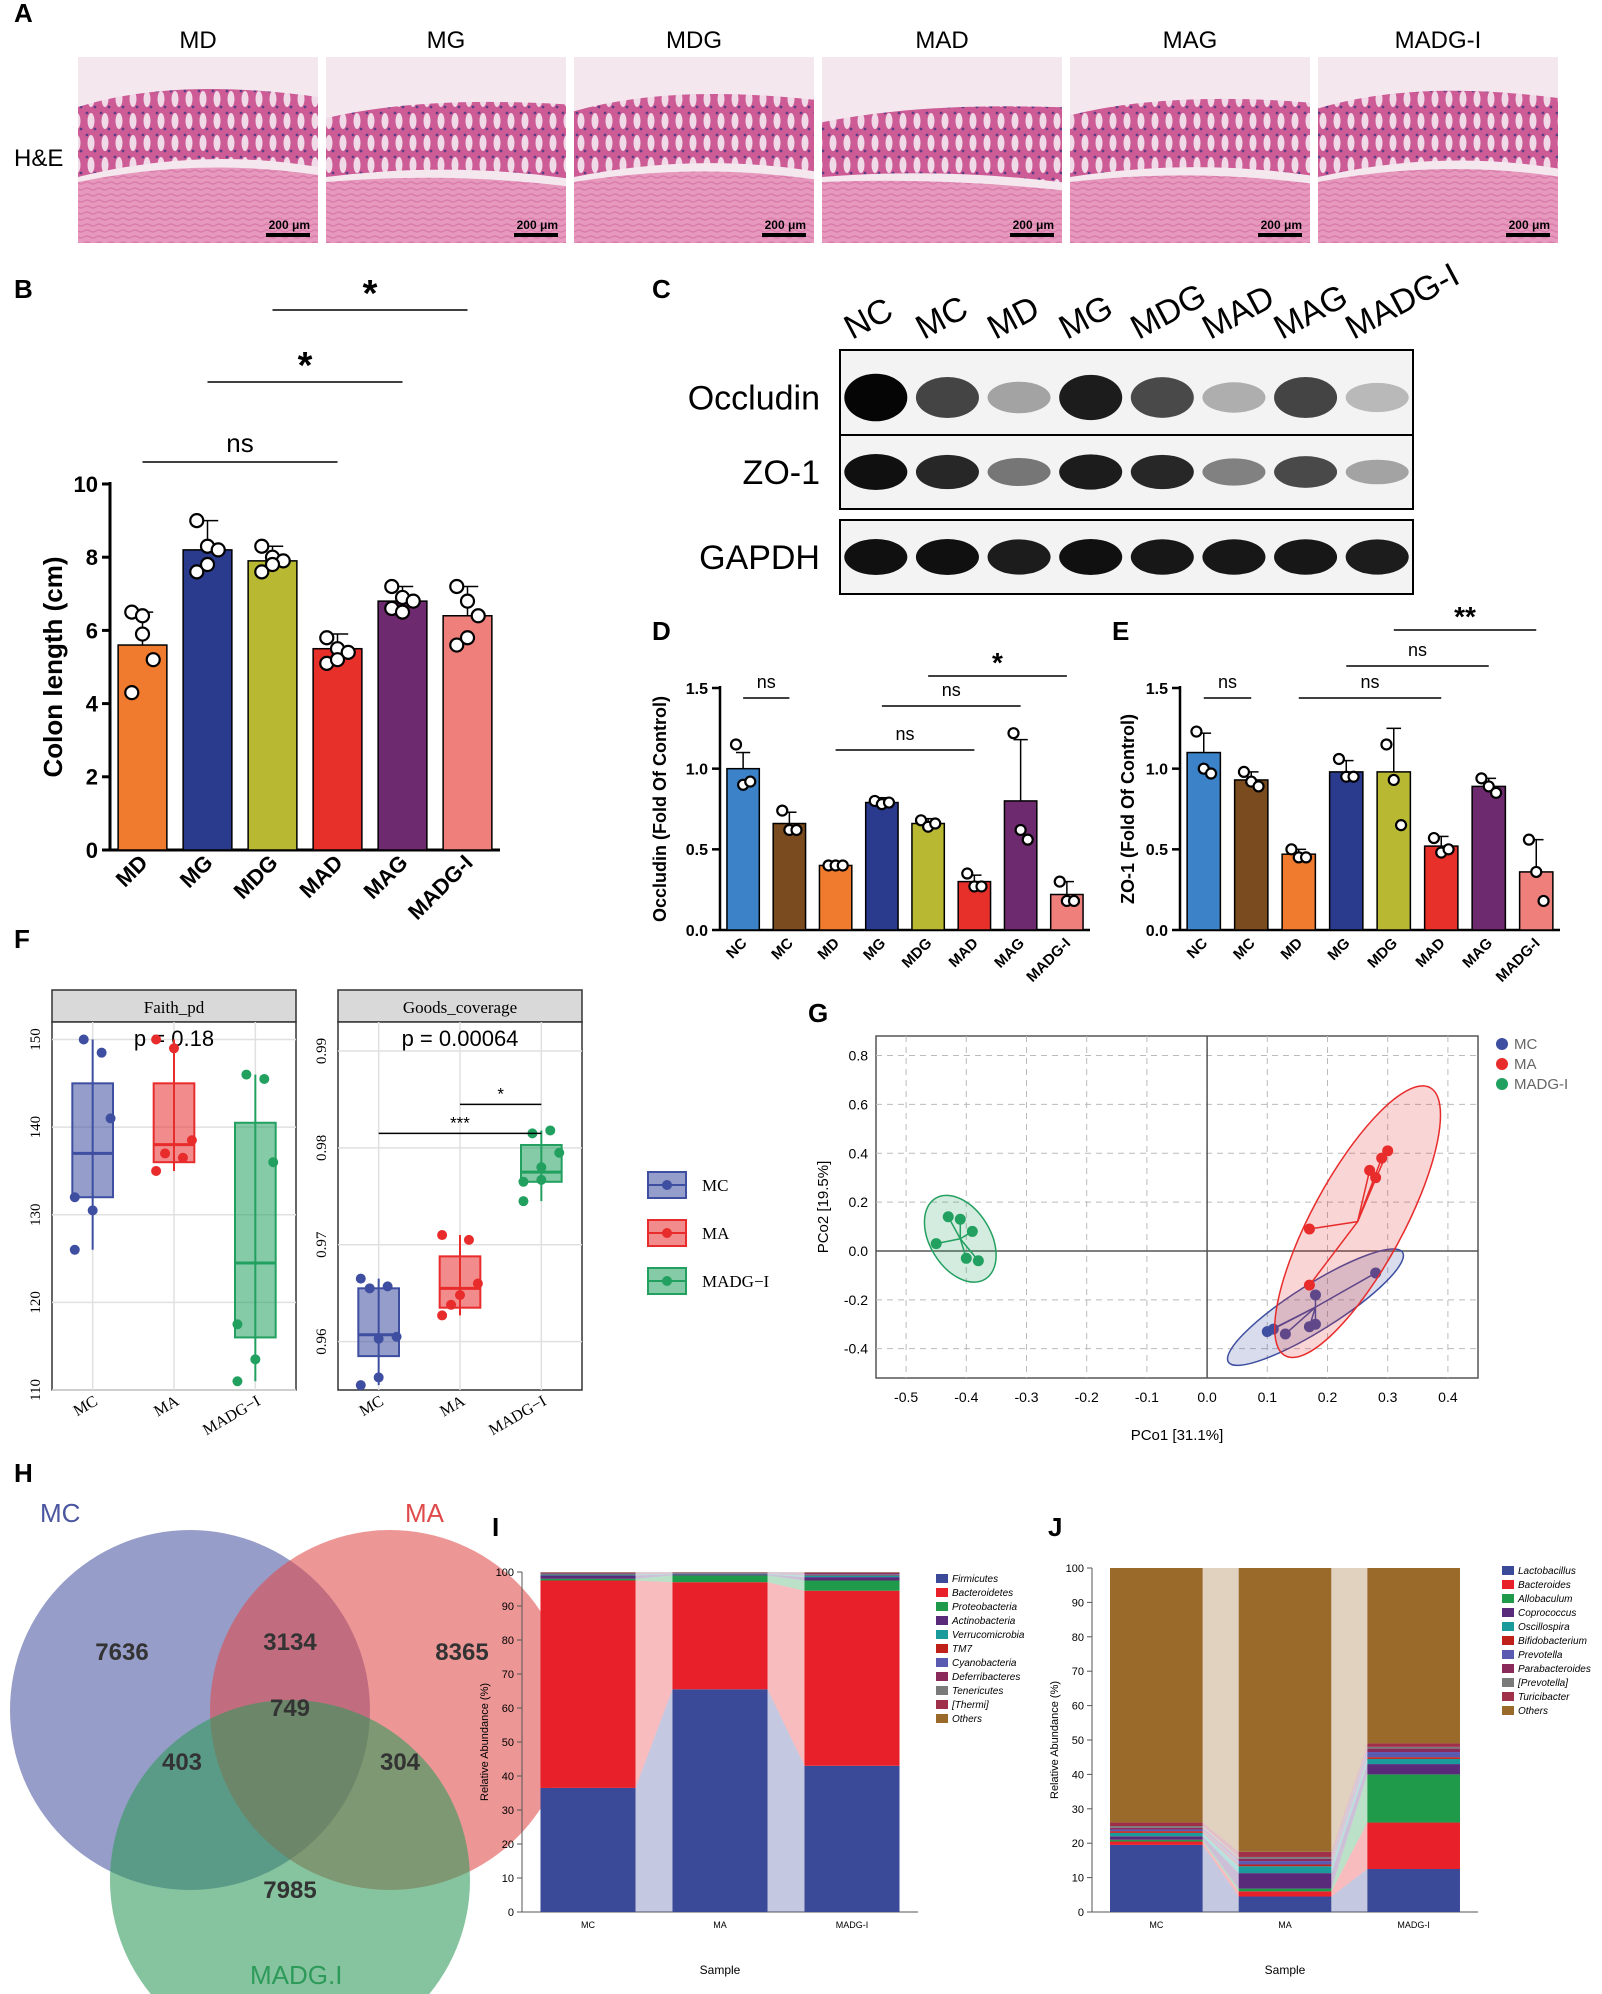 The height and width of the screenshot is (1994, 1602). What do you see at coordinates (1207, 1397) in the screenshot?
I see `x-tick-label: 0.0` at bounding box center [1207, 1397].